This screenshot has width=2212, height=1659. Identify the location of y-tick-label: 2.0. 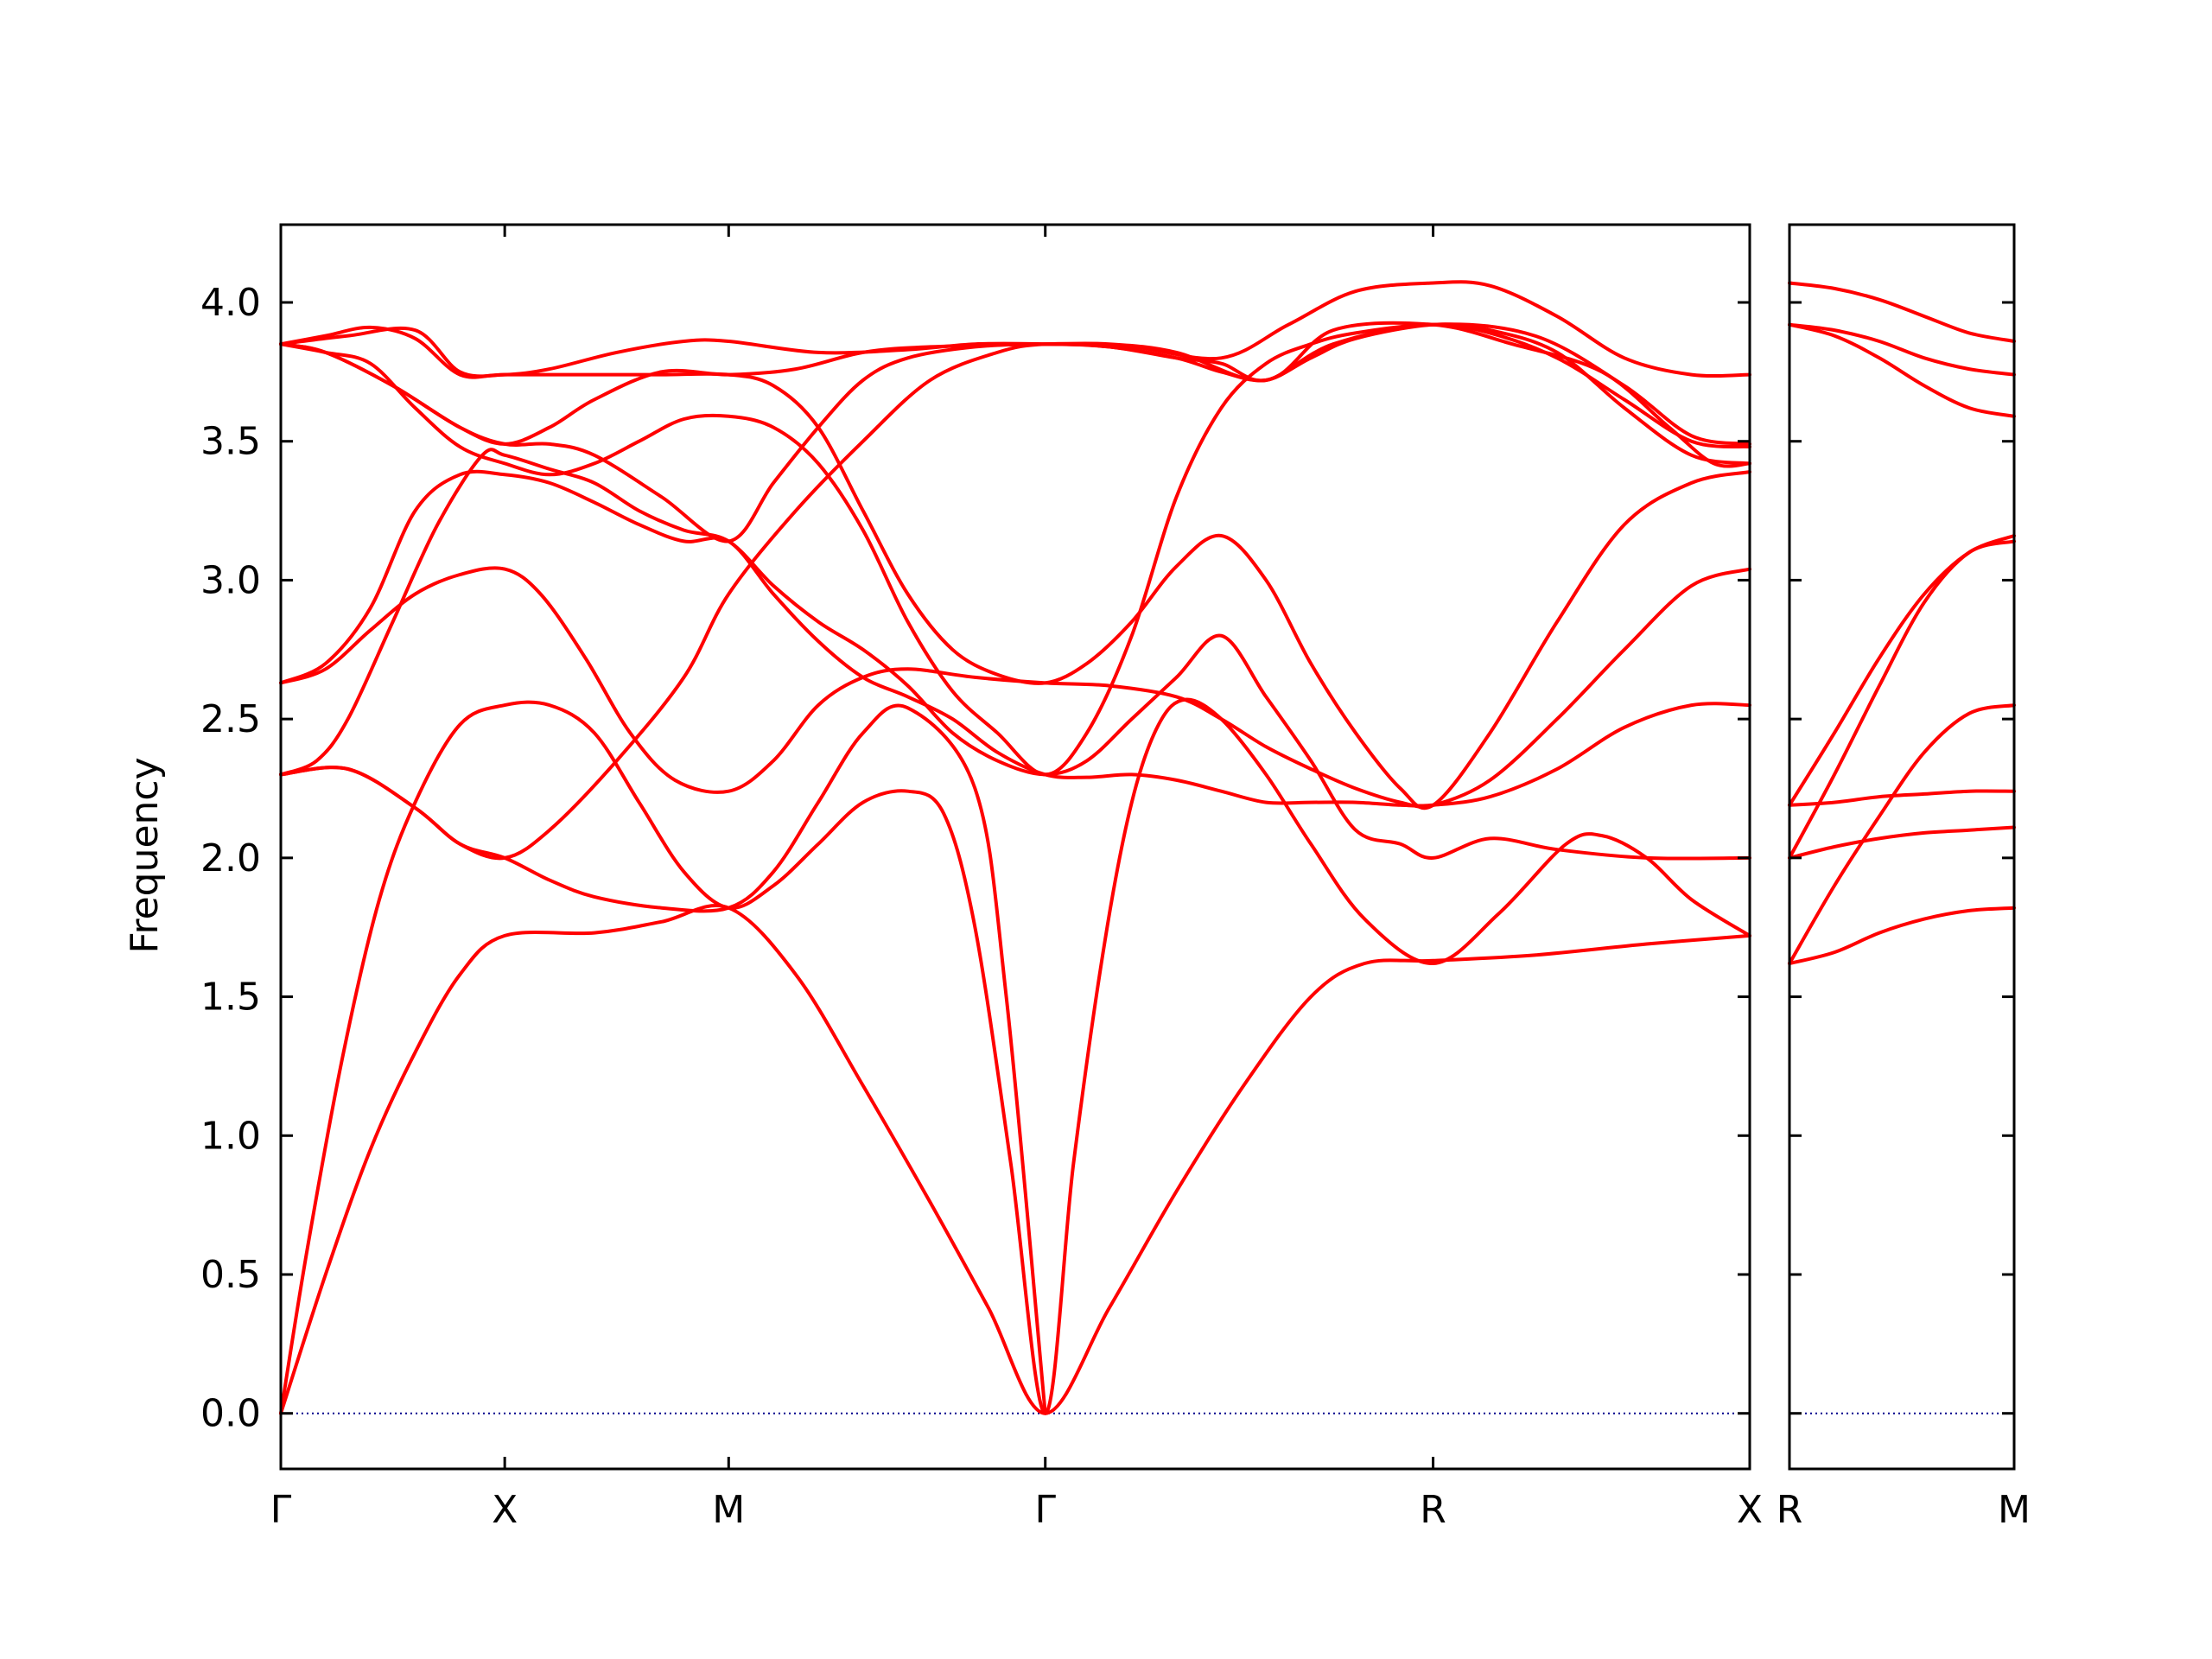
(231, 858).